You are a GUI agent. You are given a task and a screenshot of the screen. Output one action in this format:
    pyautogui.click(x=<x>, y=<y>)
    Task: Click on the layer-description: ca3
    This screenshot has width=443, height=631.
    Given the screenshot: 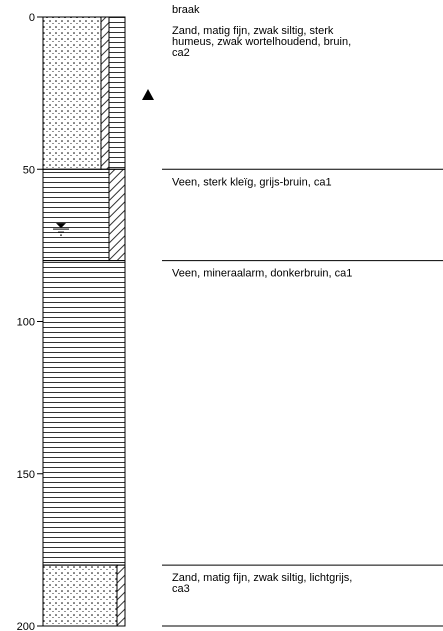 What is the action you would take?
    pyautogui.click(x=181, y=589)
    